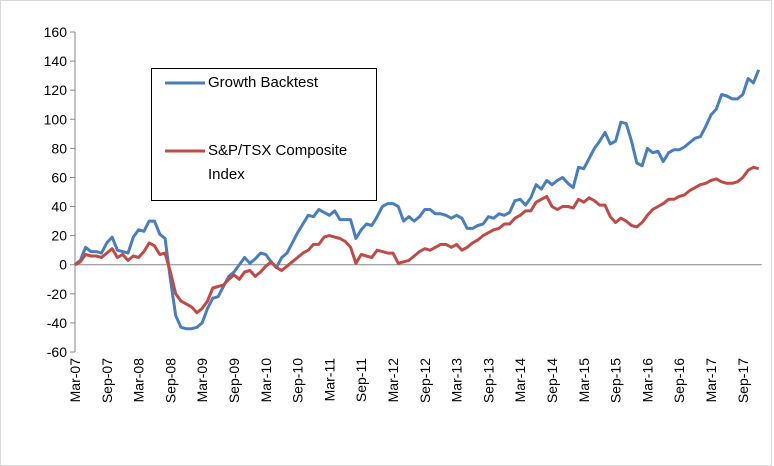 This screenshot has height=466, width=774. Describe the element at coordinates (361, 380) in the screenshot. I see `x-tick-label: Sep-11` at that location.